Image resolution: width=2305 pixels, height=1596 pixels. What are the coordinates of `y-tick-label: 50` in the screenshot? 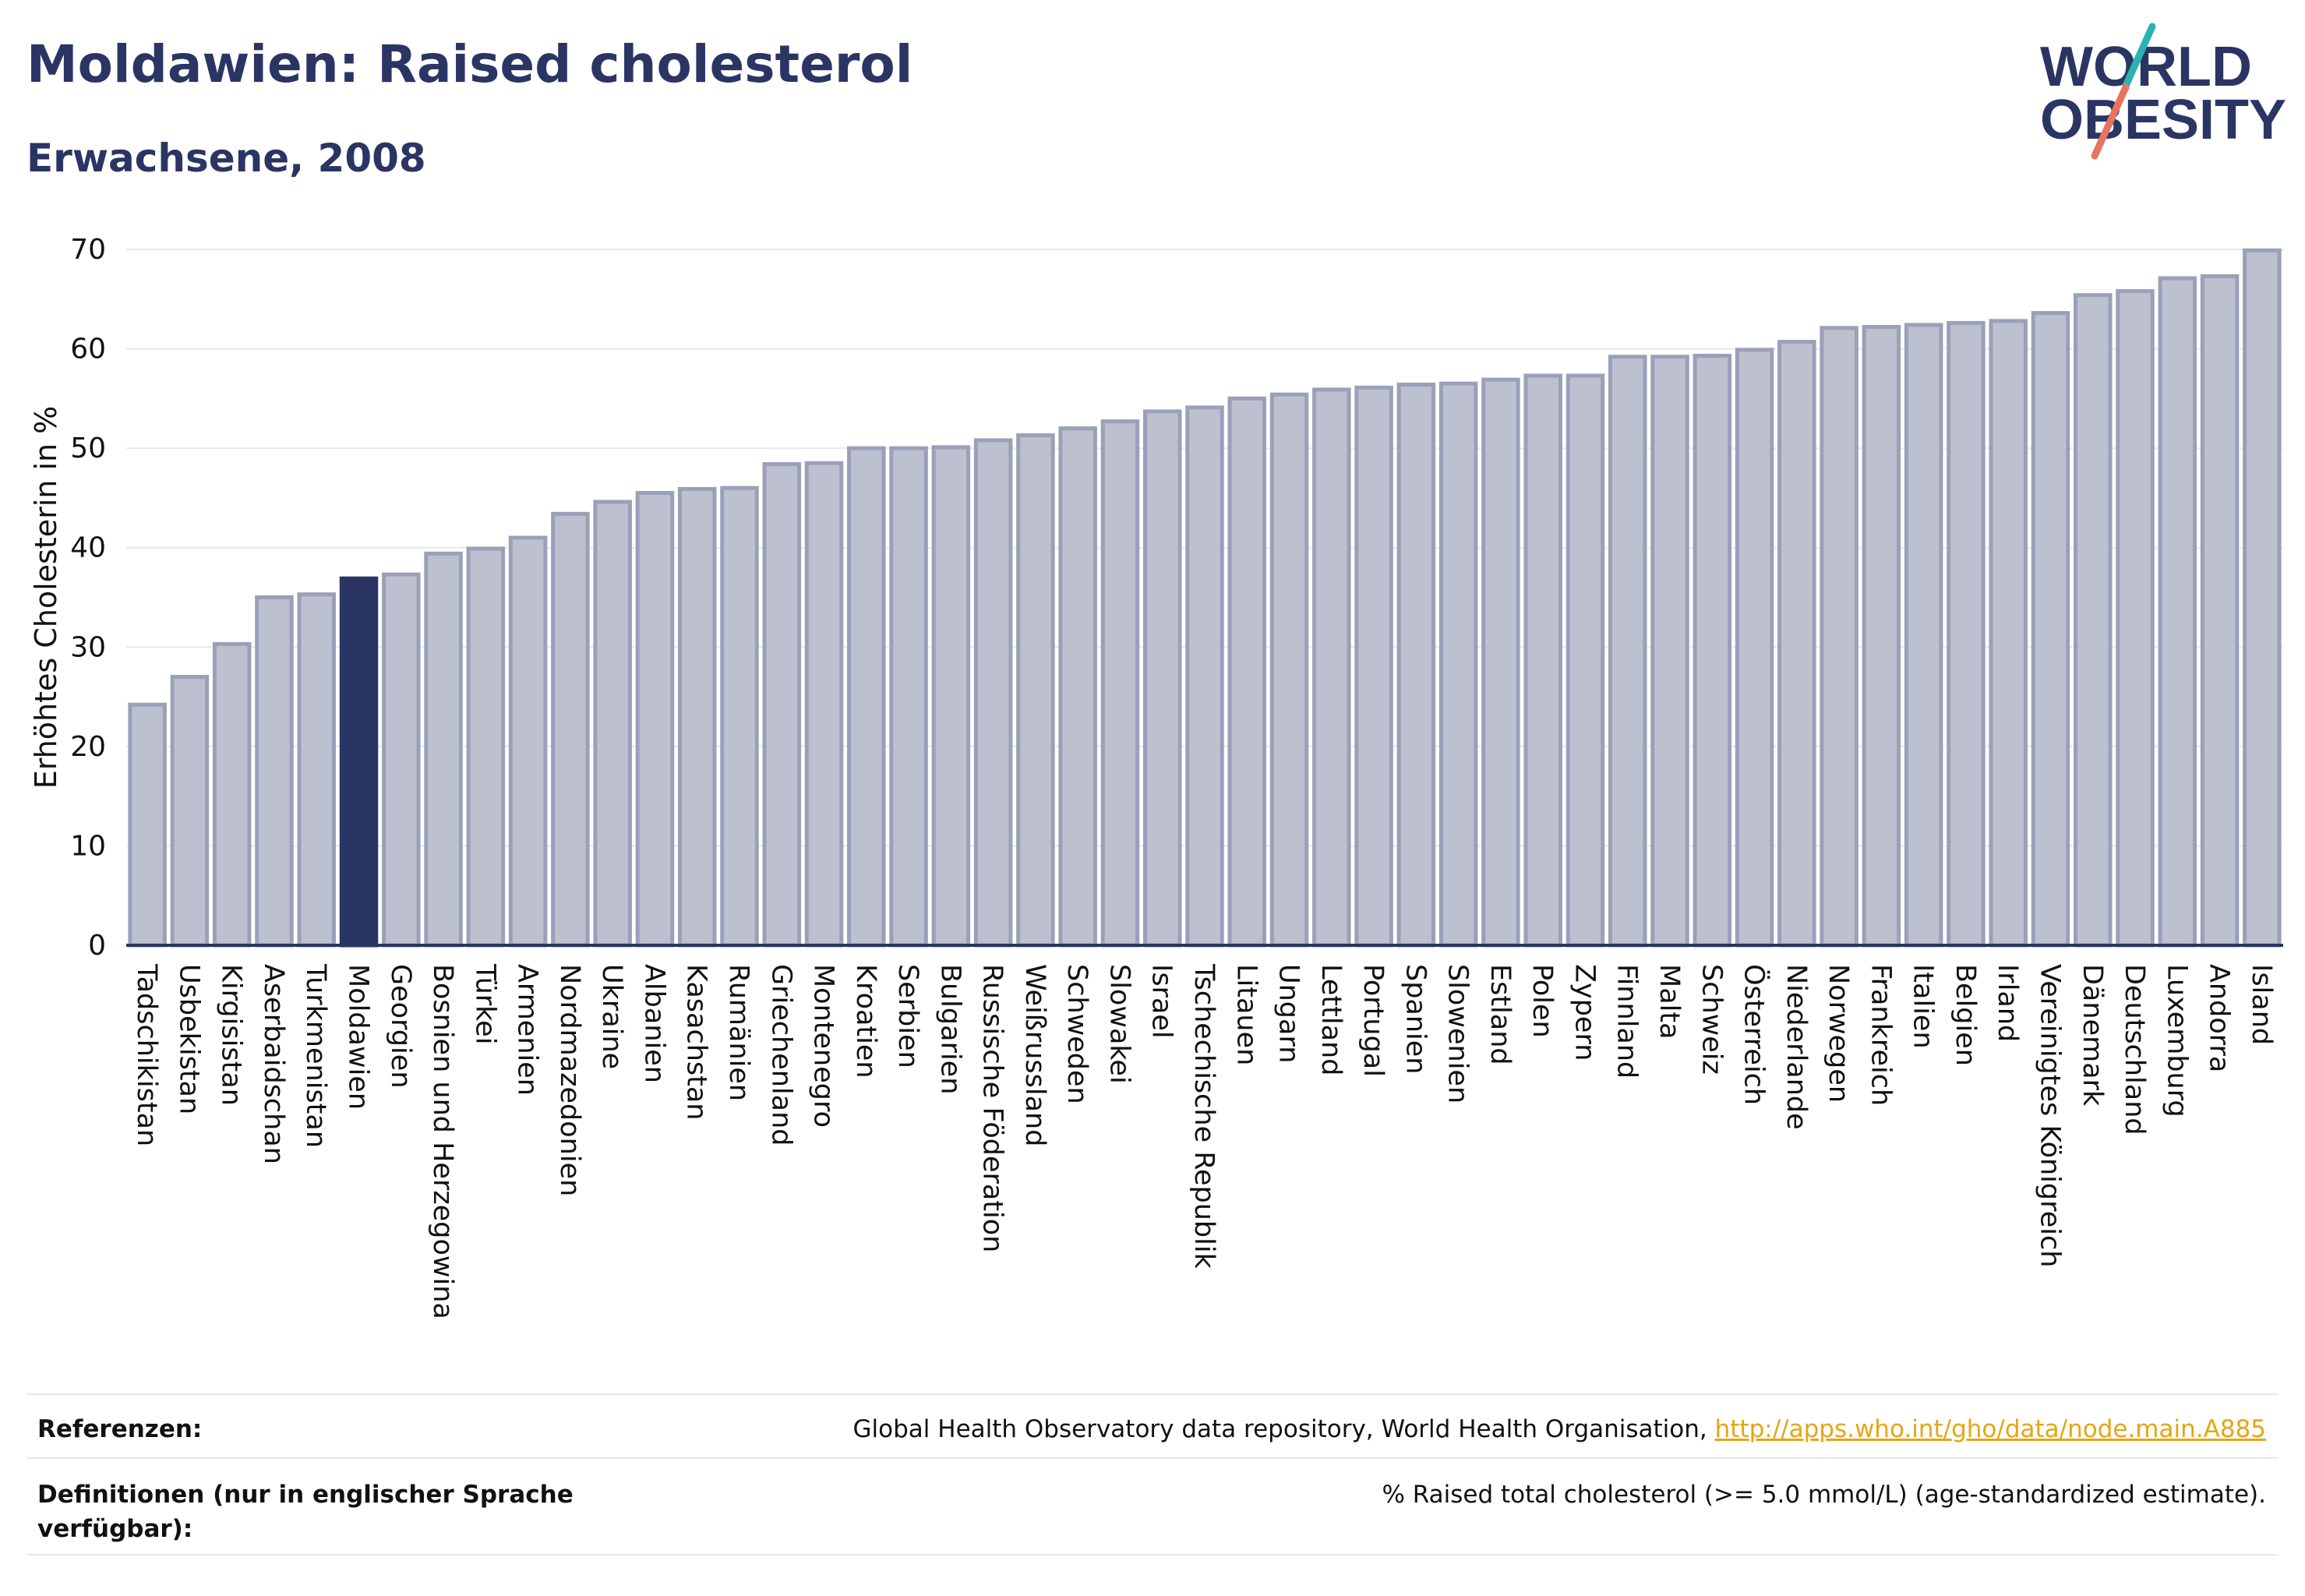 It's located at (88, 448).